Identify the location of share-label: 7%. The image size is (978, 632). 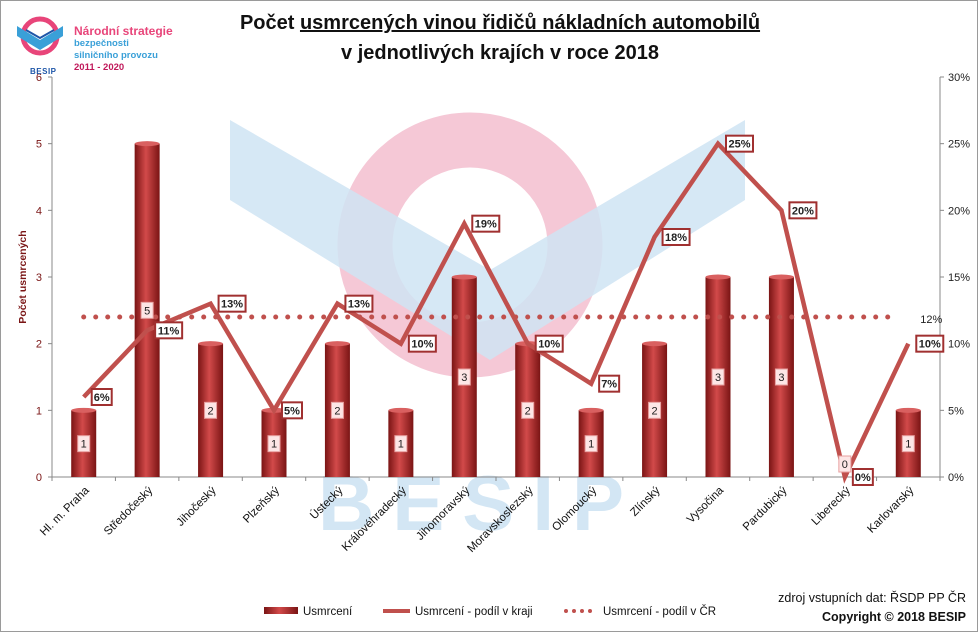
(609, 385).